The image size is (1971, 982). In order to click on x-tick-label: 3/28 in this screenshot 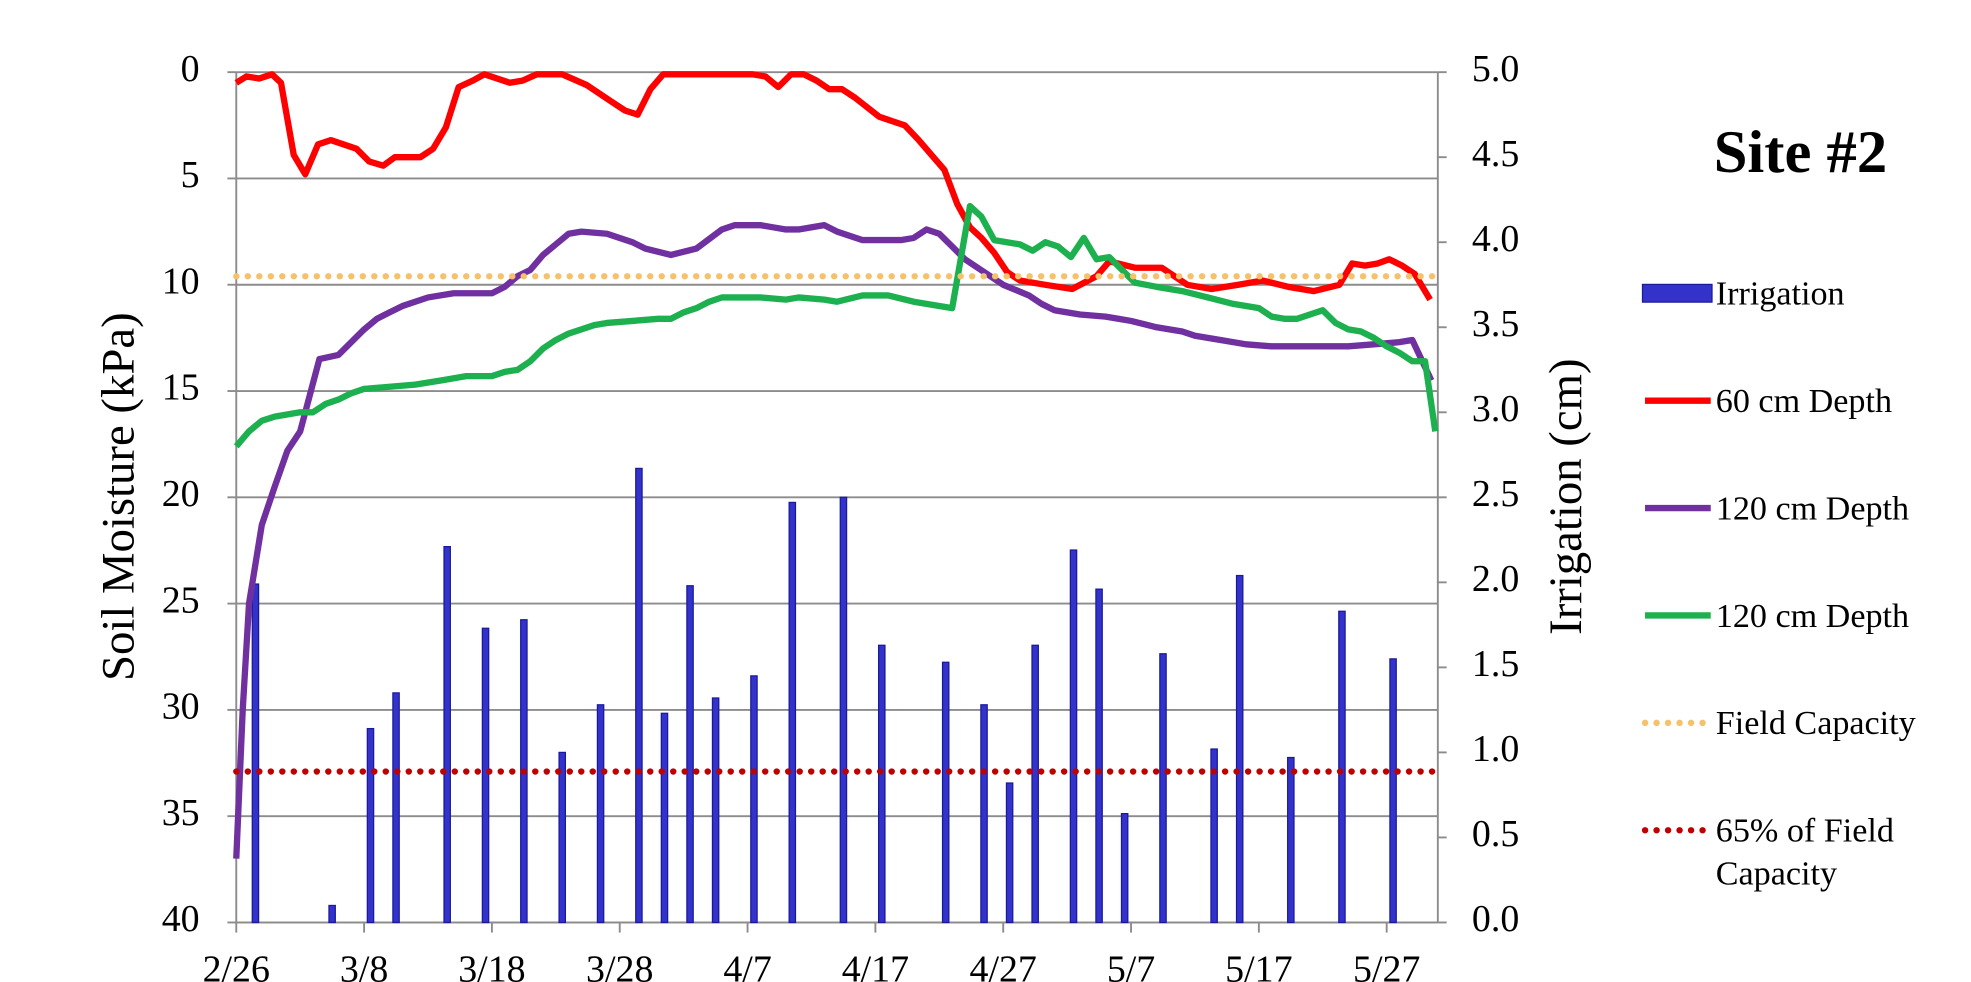, I will do `click(619, 965)`.